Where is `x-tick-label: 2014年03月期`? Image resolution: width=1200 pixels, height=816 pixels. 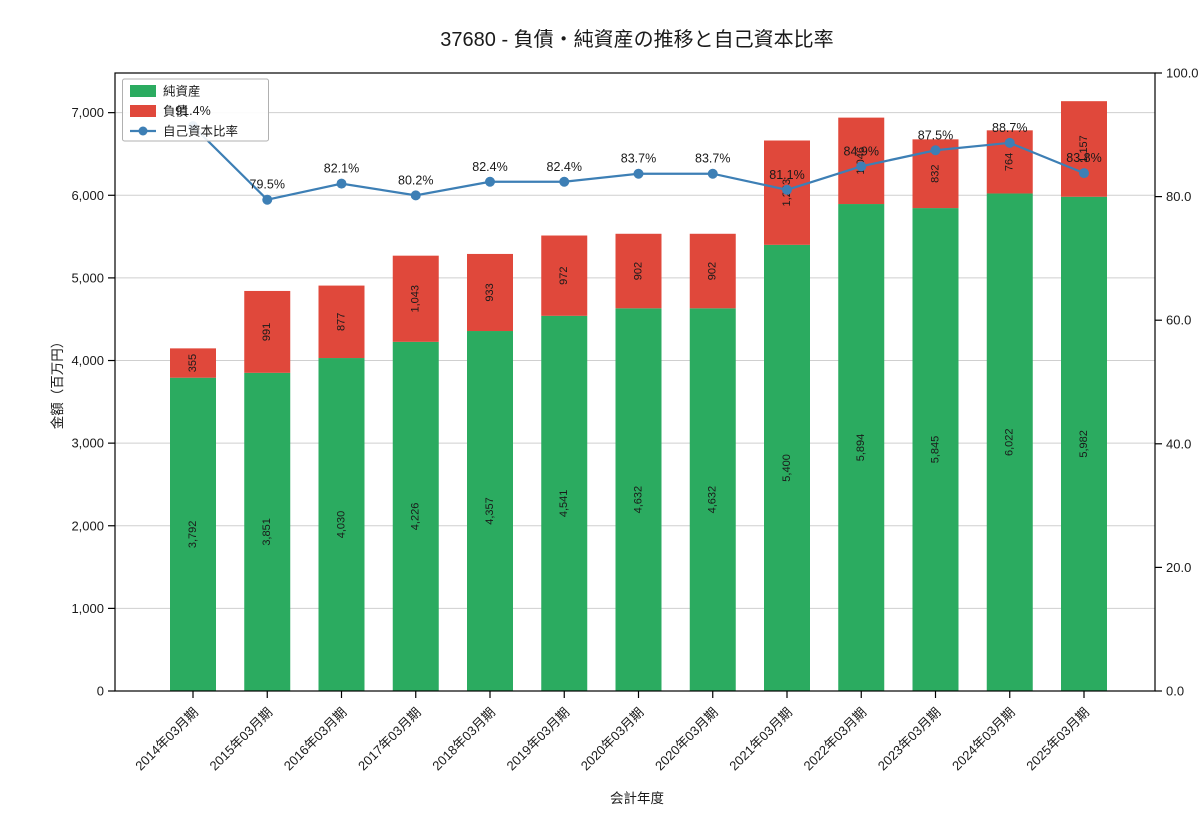
x-tick-label: 2014年03月期 is located at coordinates (166, 739).